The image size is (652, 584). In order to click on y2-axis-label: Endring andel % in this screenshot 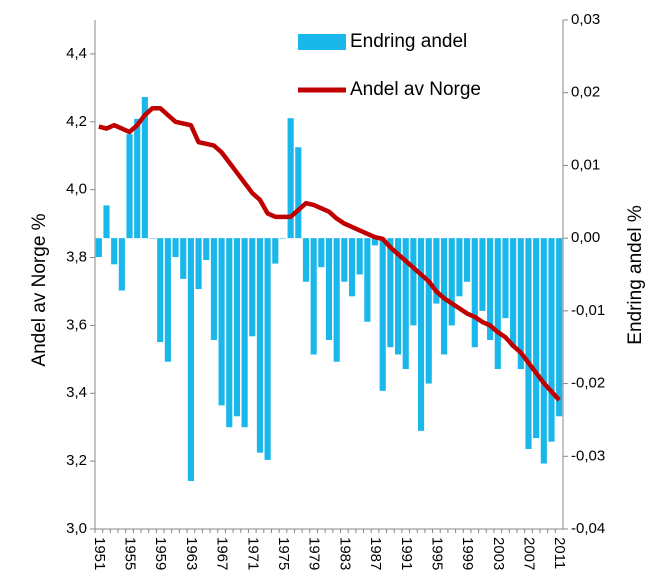, I will do `click(635, 275)`.